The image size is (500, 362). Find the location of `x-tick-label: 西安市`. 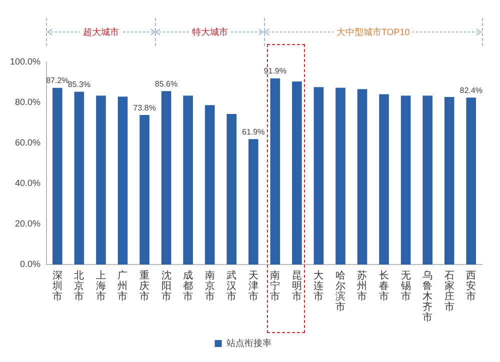

x-tick-label: 西安市 is located at coordinates (471, 286).